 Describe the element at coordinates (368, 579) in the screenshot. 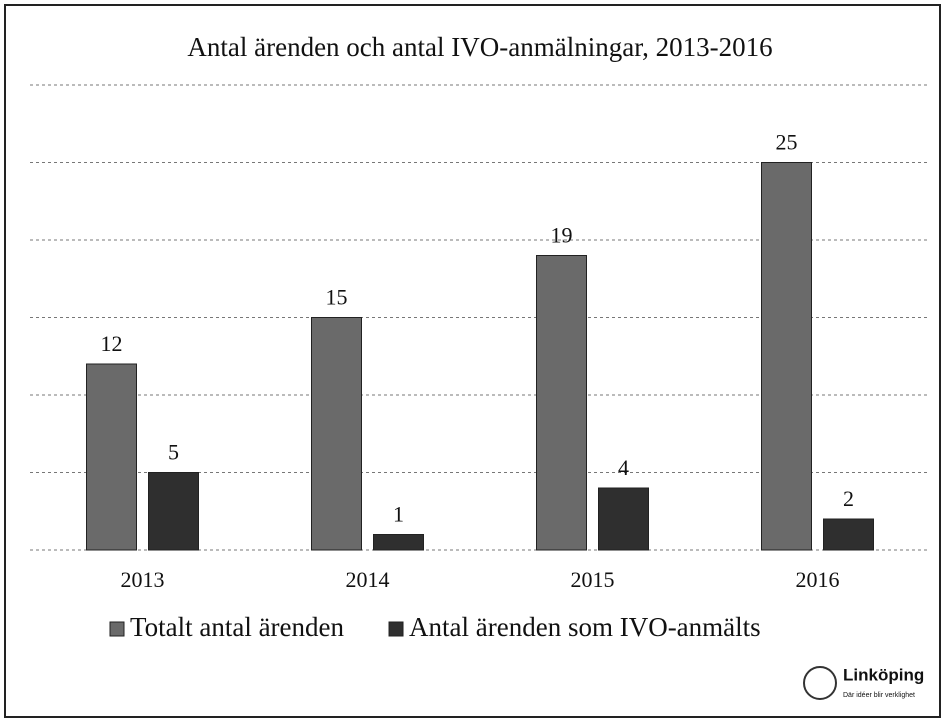

I see `x-tick-label: 2014` at that location.